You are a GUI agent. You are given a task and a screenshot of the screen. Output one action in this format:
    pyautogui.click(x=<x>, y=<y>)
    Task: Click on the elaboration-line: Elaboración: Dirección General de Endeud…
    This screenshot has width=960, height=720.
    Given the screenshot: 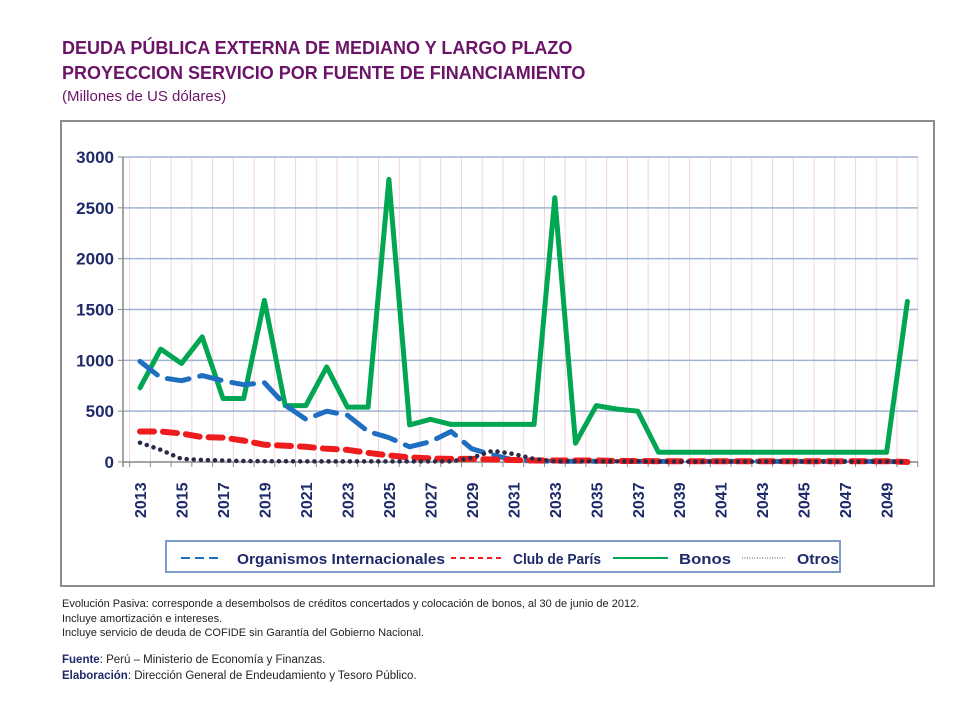 What is the action you would take?
    pyautogui.click(x=239, y=676)
    